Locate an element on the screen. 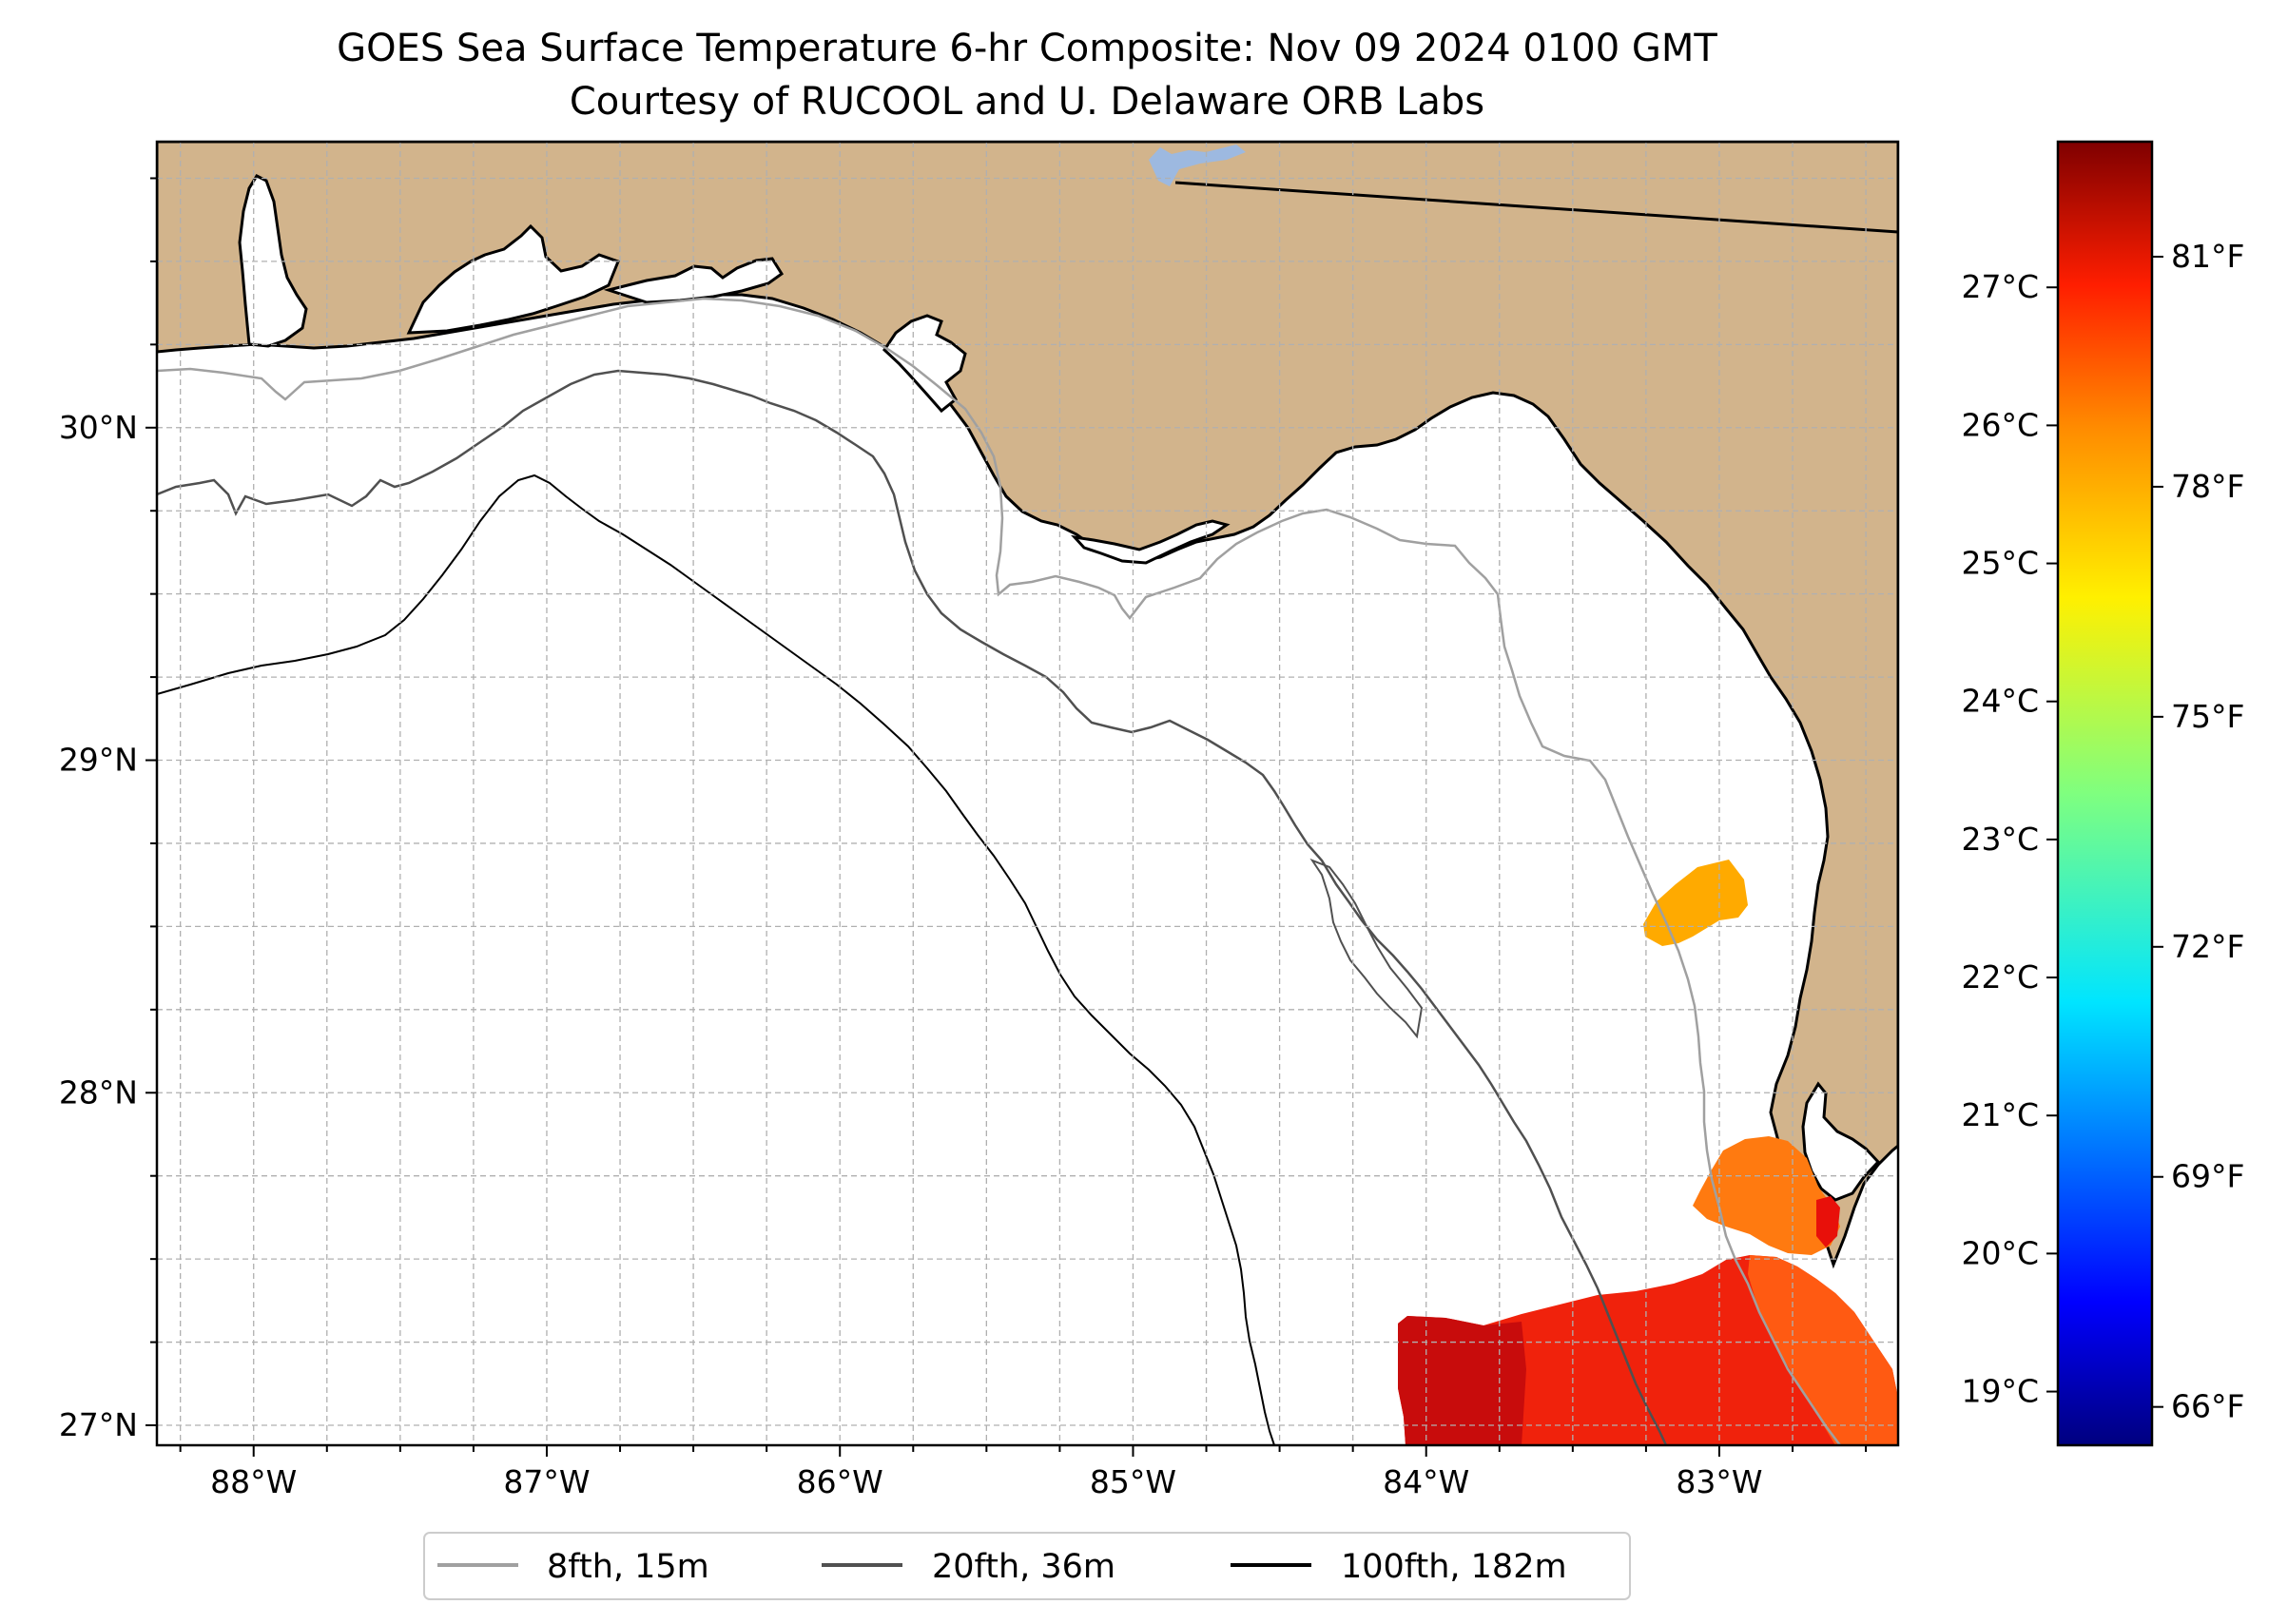 This screenshot has height=1624, width=2288. celsius-tick-label: 19°C is located at coordinates (2000, 1391).